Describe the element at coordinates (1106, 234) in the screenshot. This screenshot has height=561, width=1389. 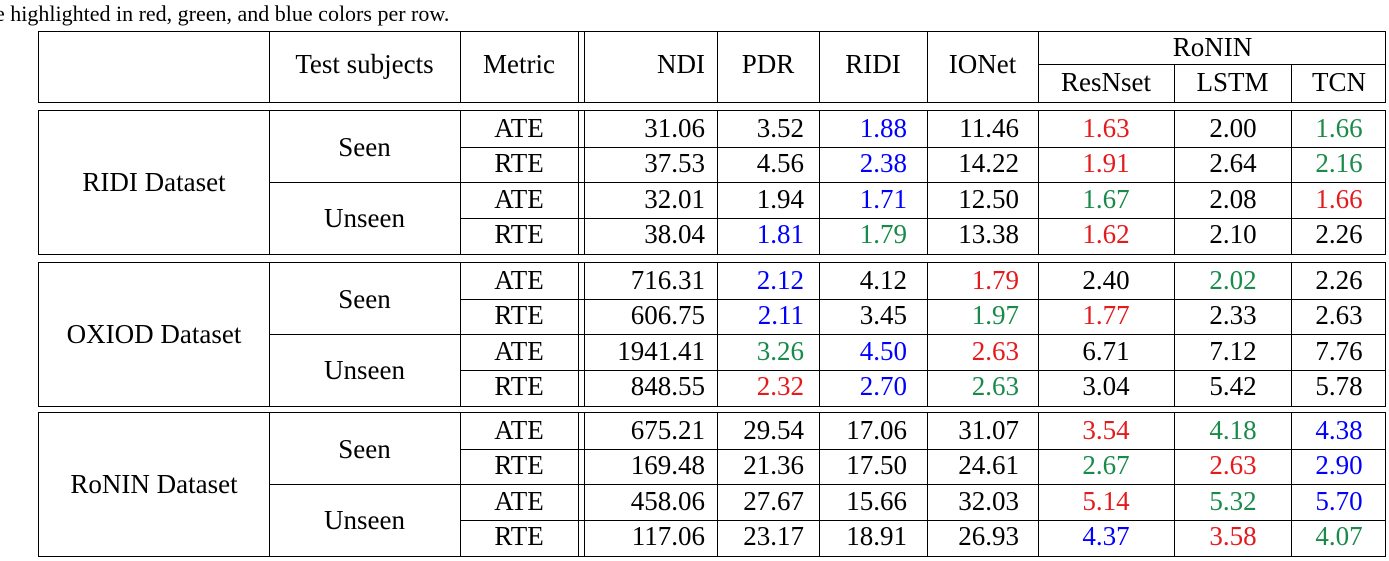
I see `table-cell: 1.62` at that location.